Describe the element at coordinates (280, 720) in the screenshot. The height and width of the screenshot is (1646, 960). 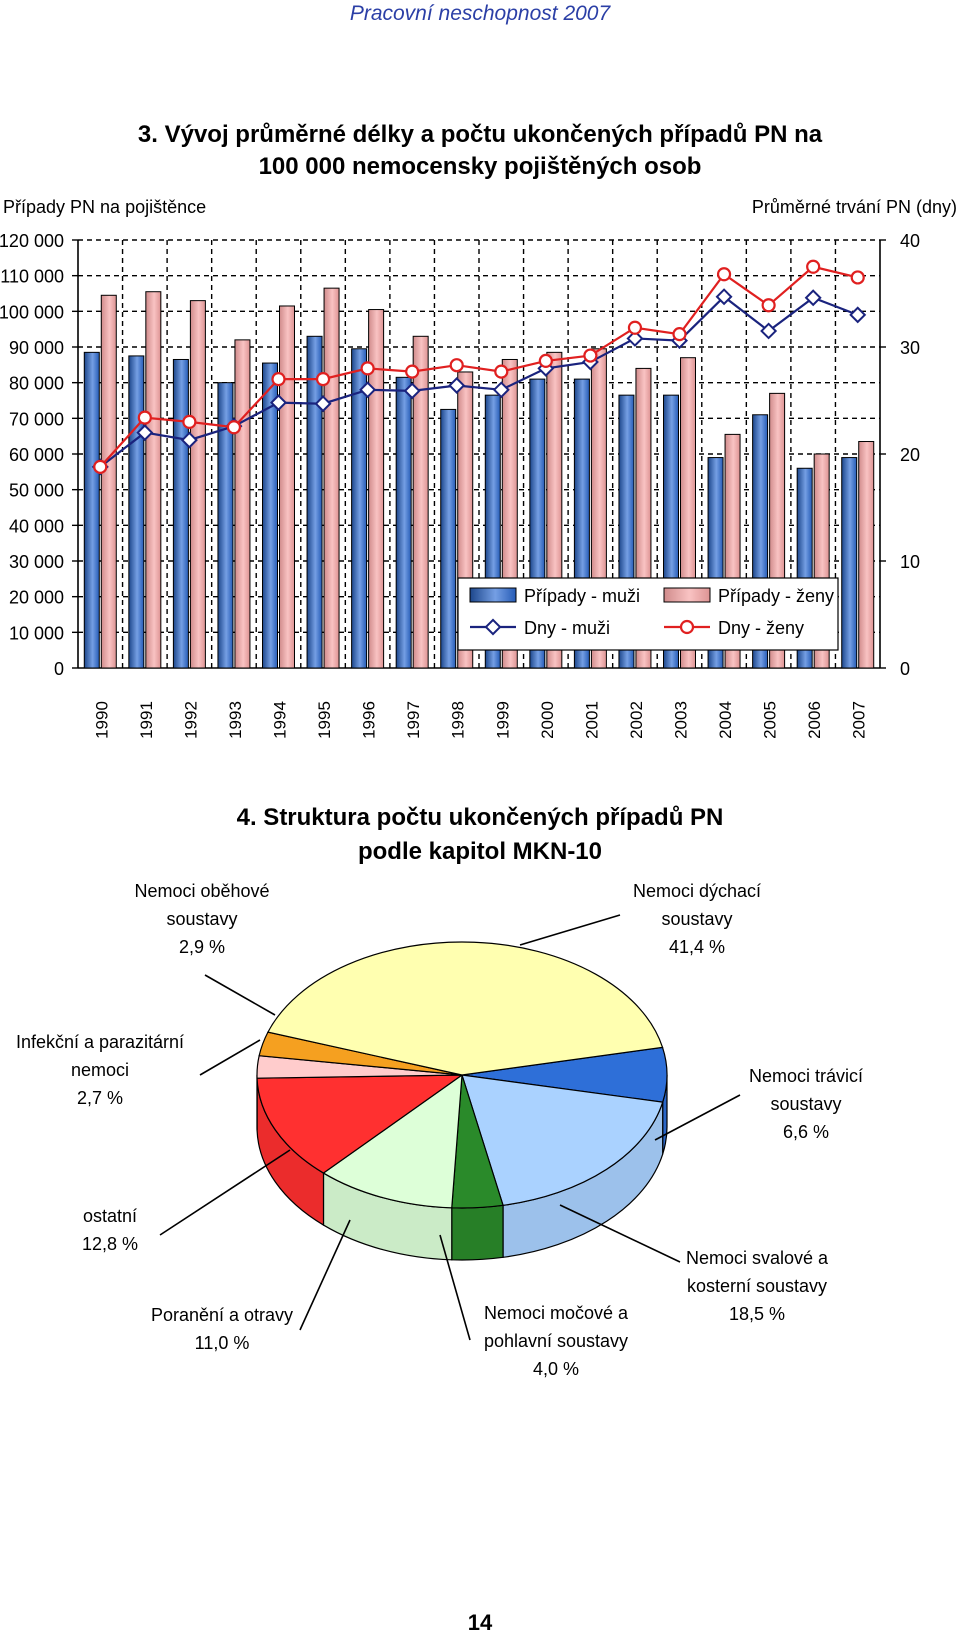
I see `x-tick-label: 1994` at that location.